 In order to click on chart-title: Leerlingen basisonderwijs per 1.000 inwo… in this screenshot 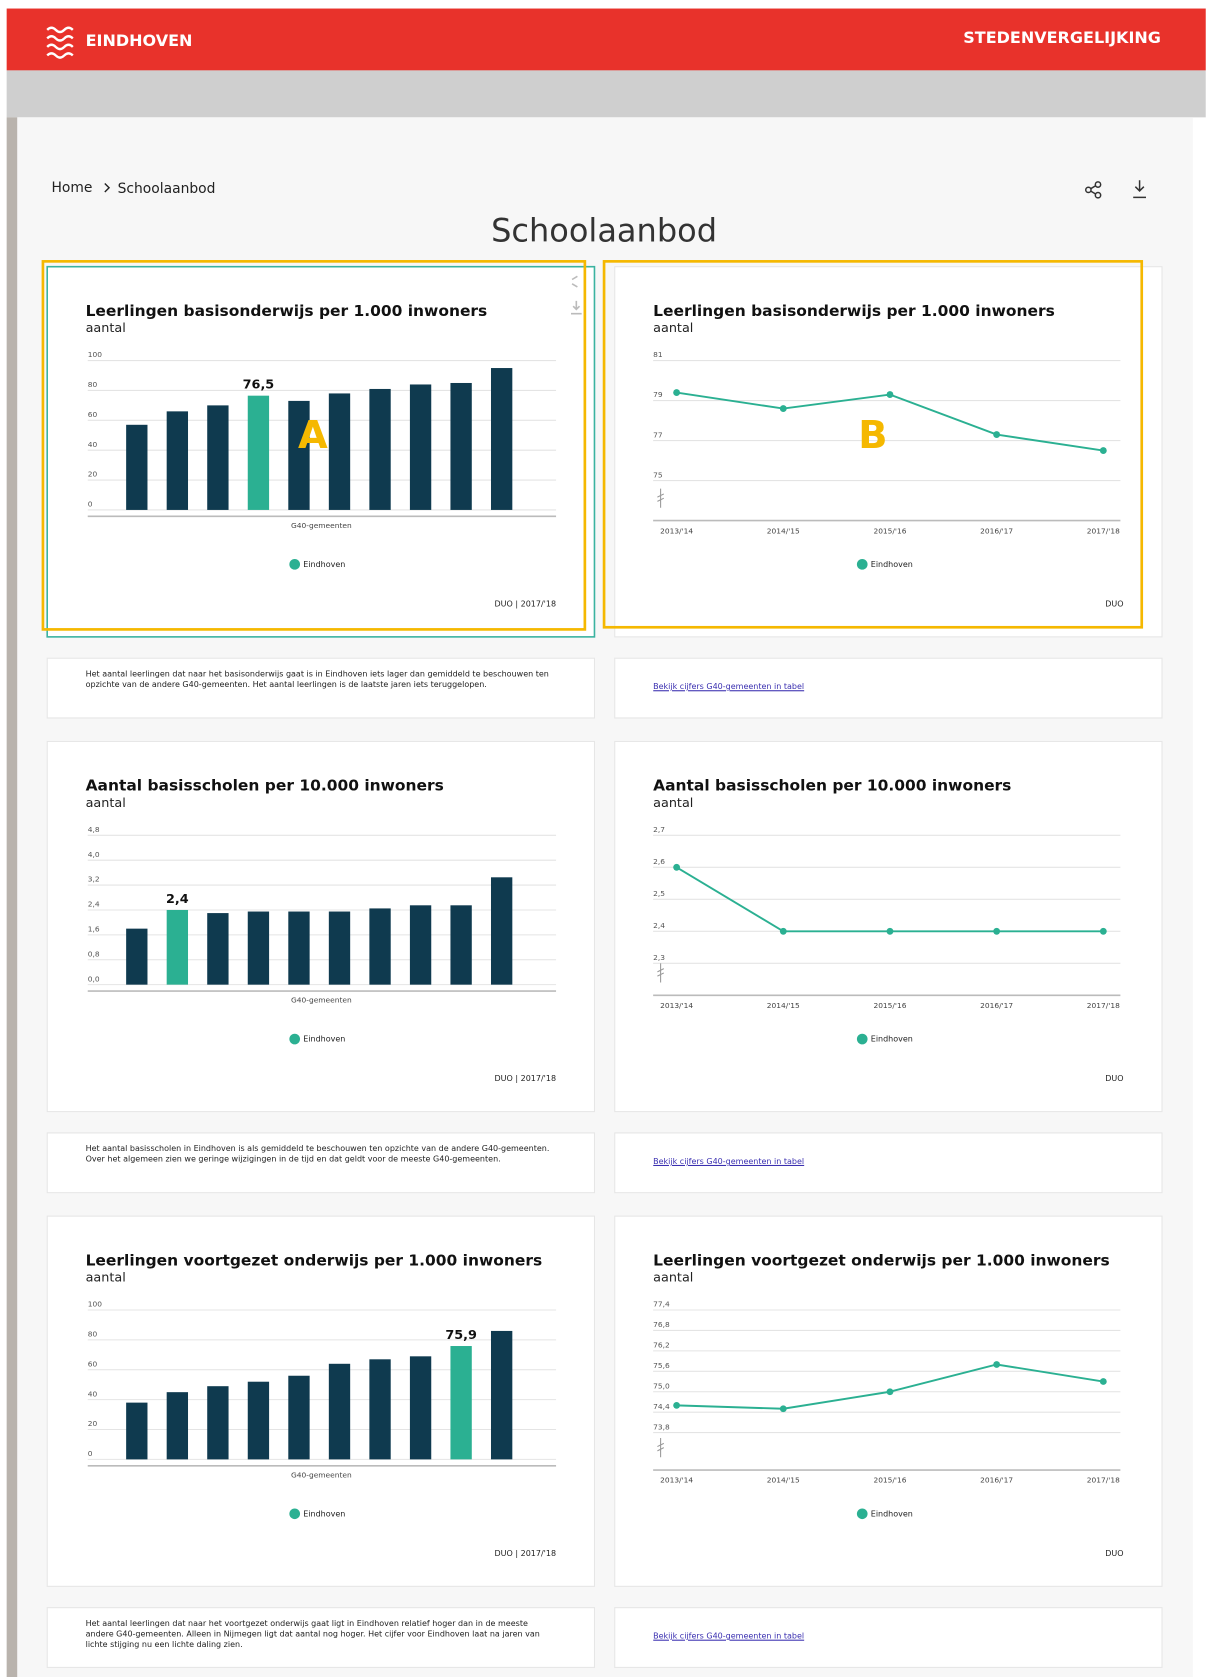, I will do `click(287, 311)`.